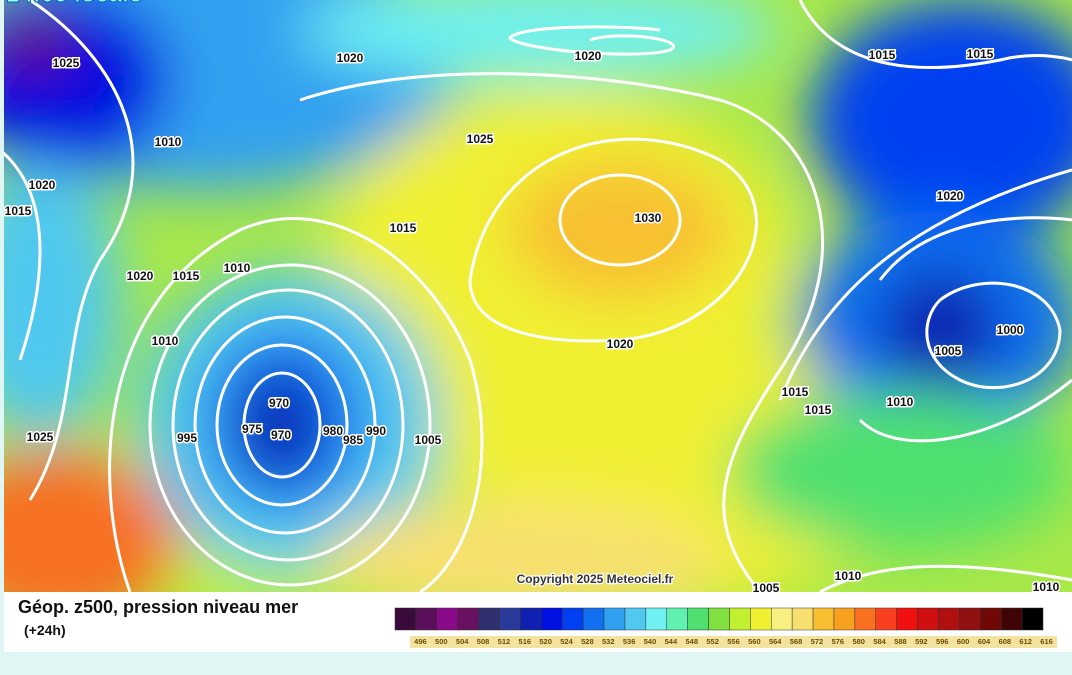 The height and width of the screenshot is (675, 1072). I want to click on caption-subtitle: (+24h), so click(45, 630).